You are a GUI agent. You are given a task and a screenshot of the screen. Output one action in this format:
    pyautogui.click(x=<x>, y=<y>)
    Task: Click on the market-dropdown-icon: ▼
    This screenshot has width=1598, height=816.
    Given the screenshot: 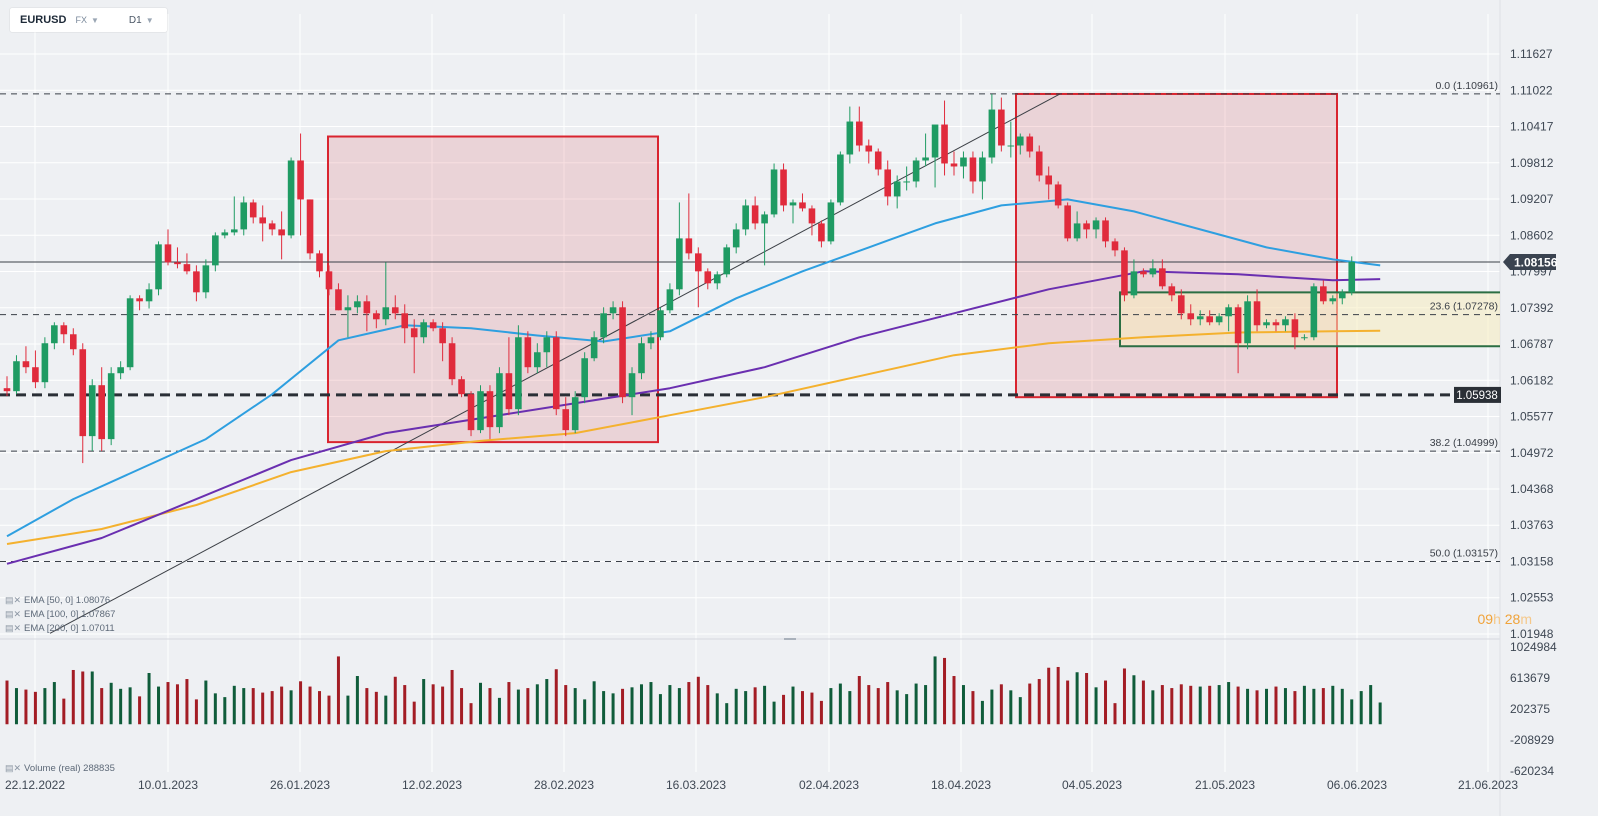 What is the action you would take?
    pyautogui.click(x=94, y=20)
    